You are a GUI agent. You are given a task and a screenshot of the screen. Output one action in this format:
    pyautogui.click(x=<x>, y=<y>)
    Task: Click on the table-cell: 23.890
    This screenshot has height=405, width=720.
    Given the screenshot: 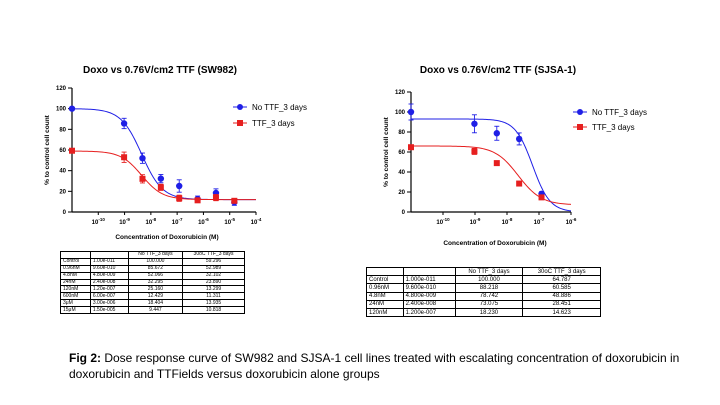 What is the action you would take?
    pyautogui.click(x=213, y=282)
    